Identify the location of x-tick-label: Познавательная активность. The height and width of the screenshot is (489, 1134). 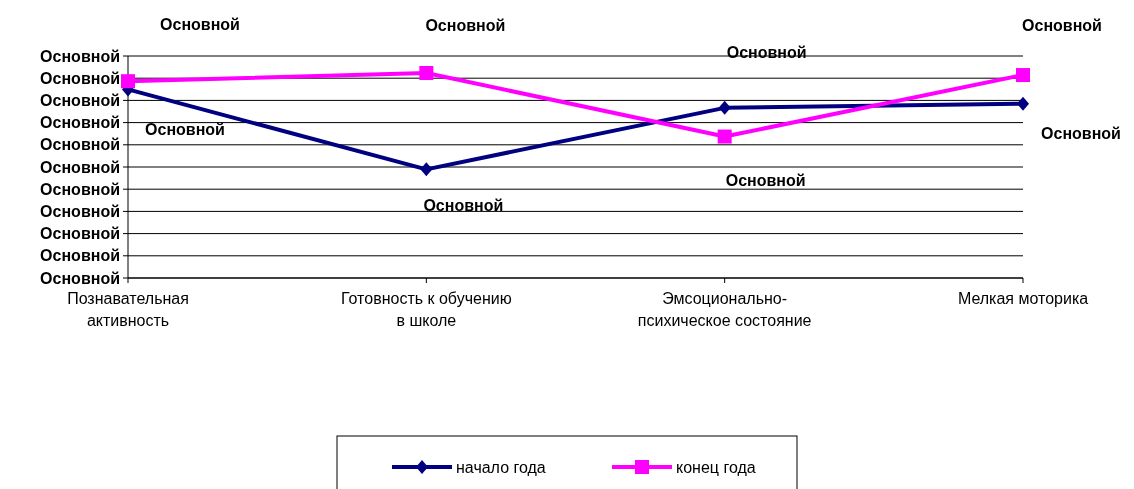
(128, 309).